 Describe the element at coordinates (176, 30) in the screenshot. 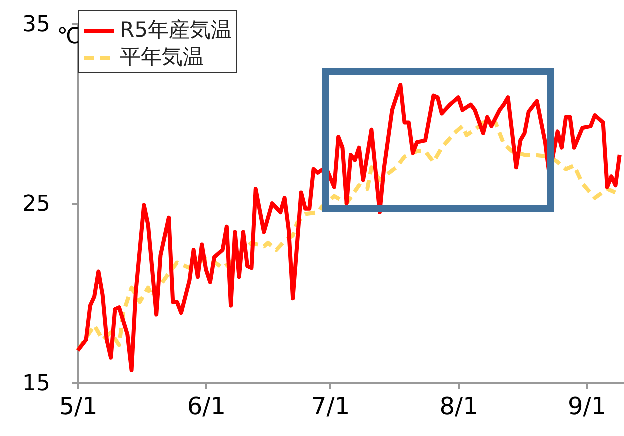

I see `legend-label: R5年産気温` at that location.